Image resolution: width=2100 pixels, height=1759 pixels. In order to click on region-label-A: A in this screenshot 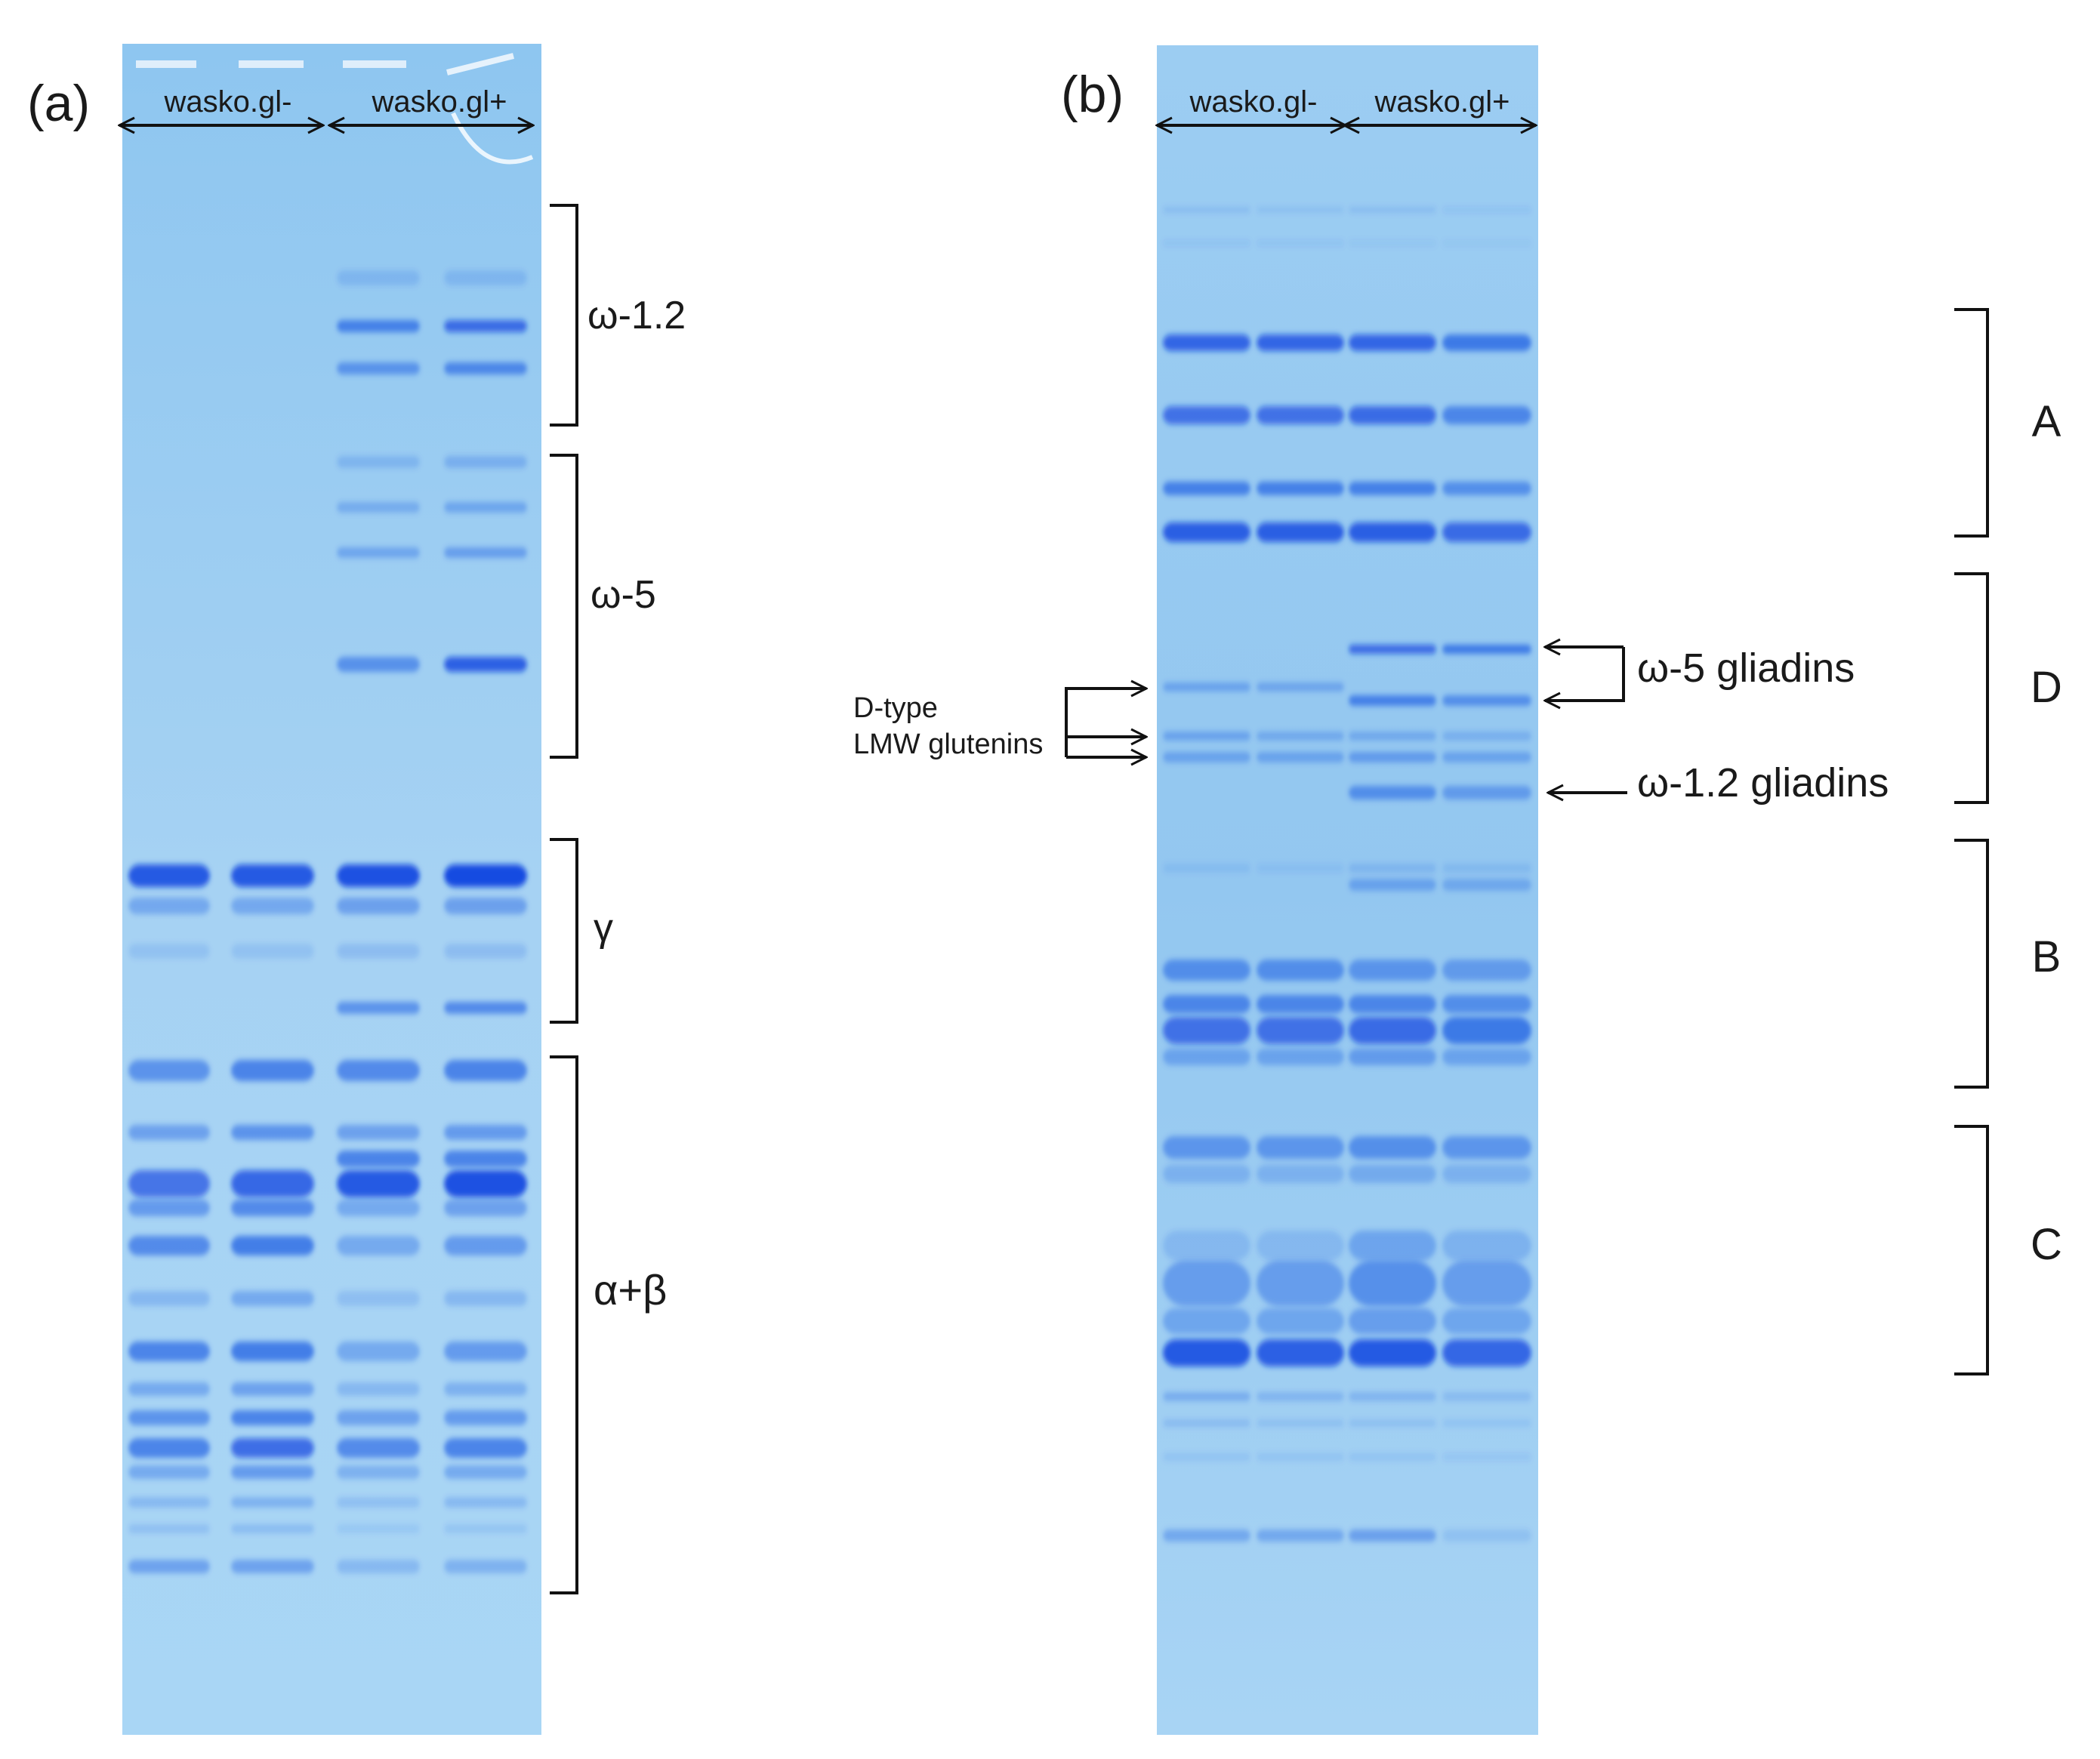, I will do `click(2046, 421)`.